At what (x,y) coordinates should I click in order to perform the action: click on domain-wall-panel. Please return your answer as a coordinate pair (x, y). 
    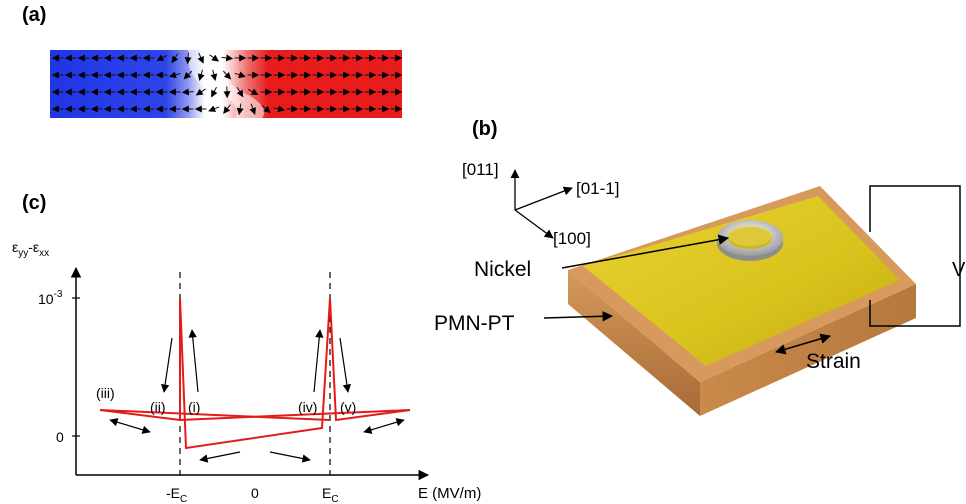
    Looking at the image, I should click on (226, 84).